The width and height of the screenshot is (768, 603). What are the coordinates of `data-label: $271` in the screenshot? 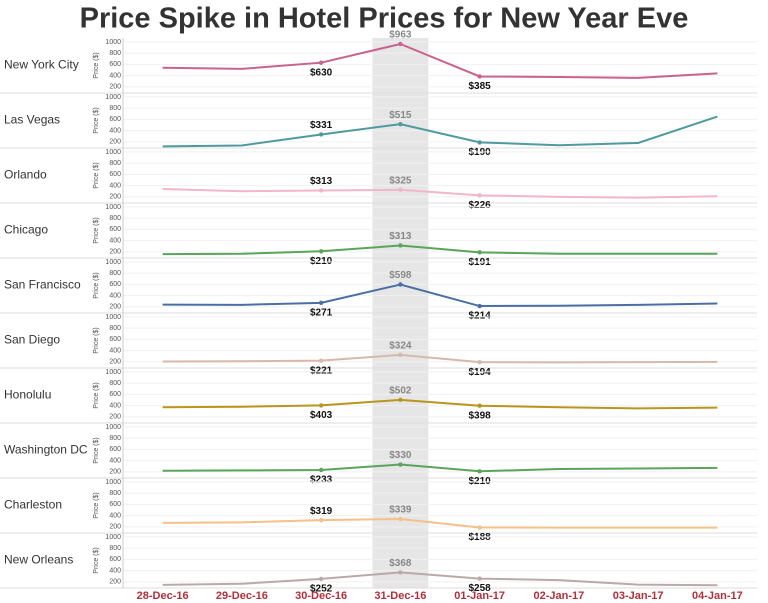 It's located at (321, 312).